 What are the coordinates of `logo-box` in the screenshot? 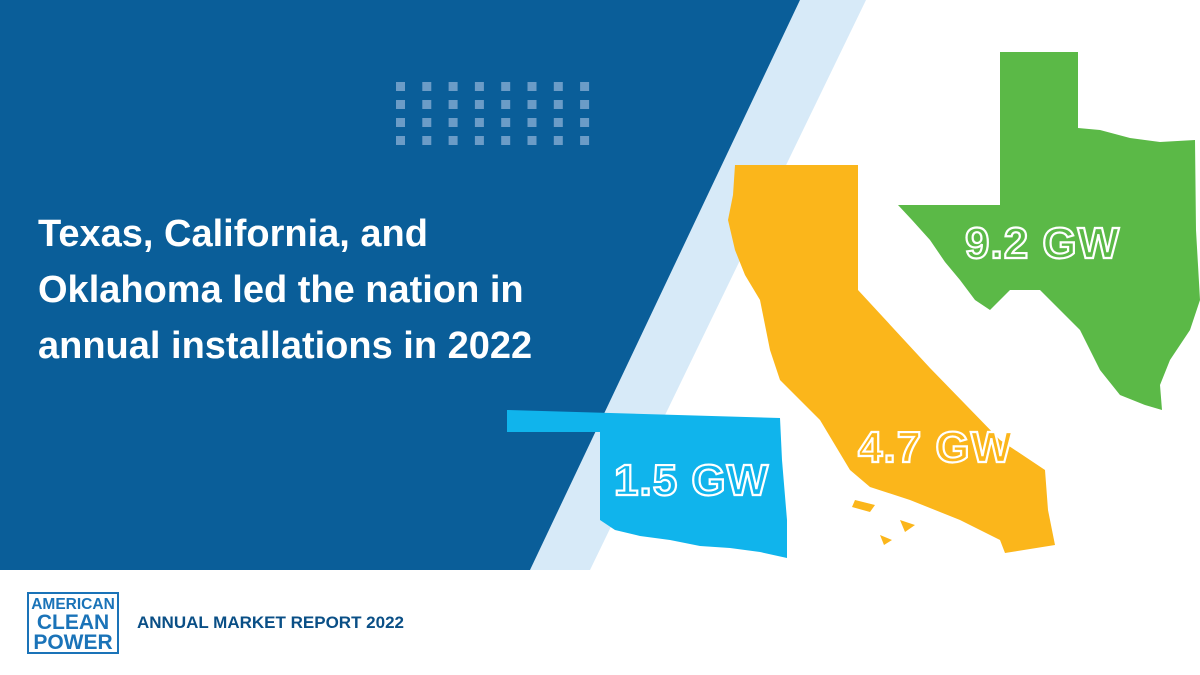 It's located at (73, 623).